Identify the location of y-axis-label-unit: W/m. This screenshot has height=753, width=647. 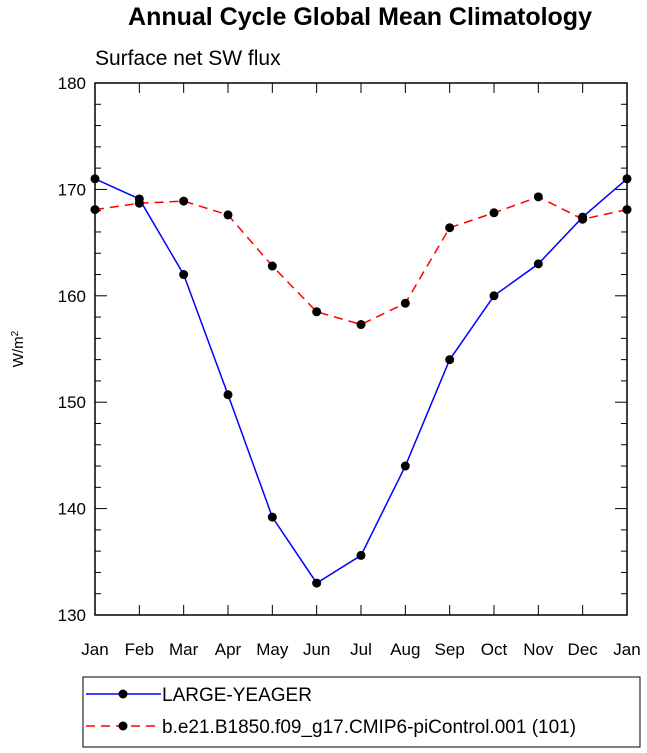
(18, 351).